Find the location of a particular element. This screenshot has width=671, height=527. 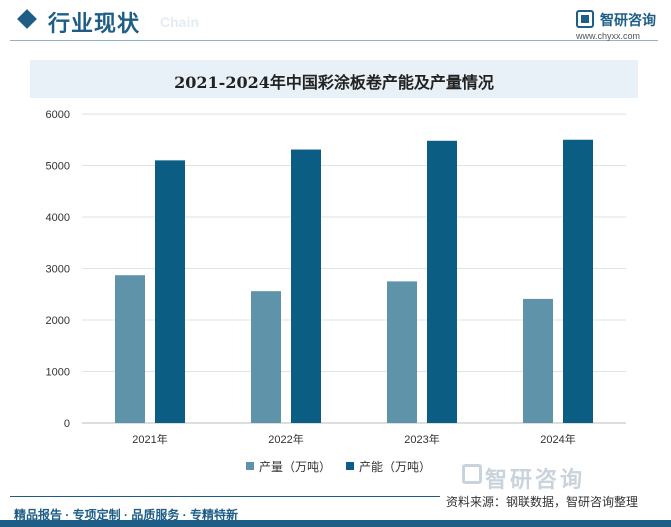

legend-swatch-capacity is located at coordinates (350, 466).